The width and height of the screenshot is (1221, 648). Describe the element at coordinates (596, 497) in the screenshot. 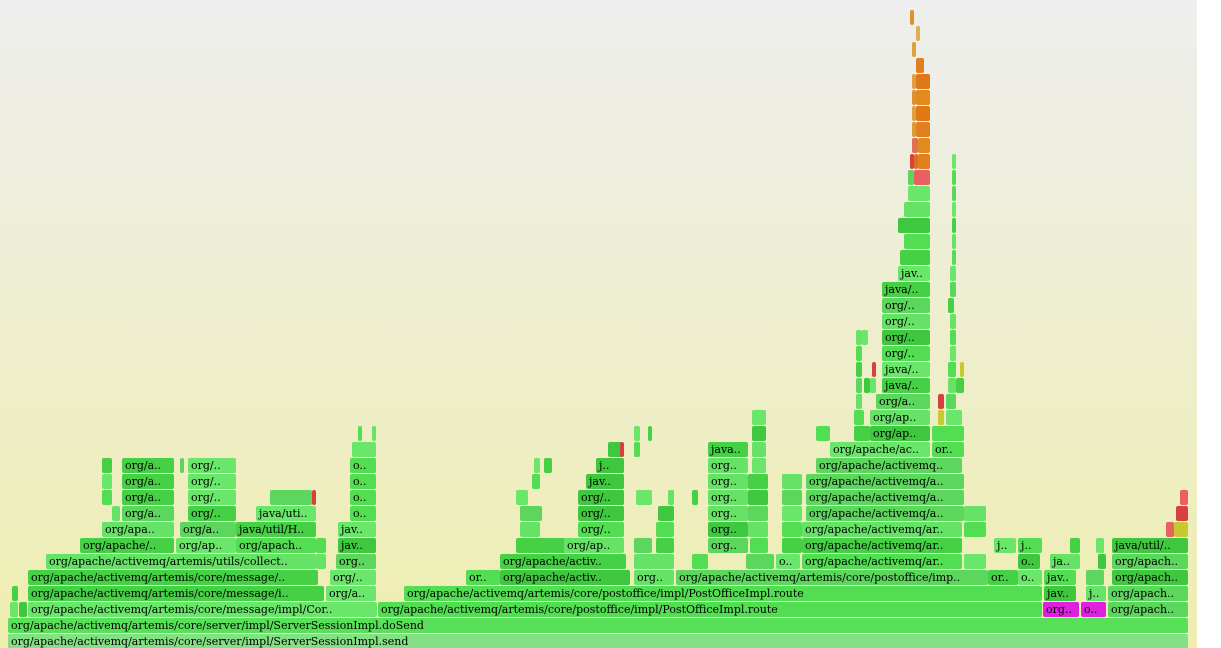

I see `frame-label: org/..` at that location.